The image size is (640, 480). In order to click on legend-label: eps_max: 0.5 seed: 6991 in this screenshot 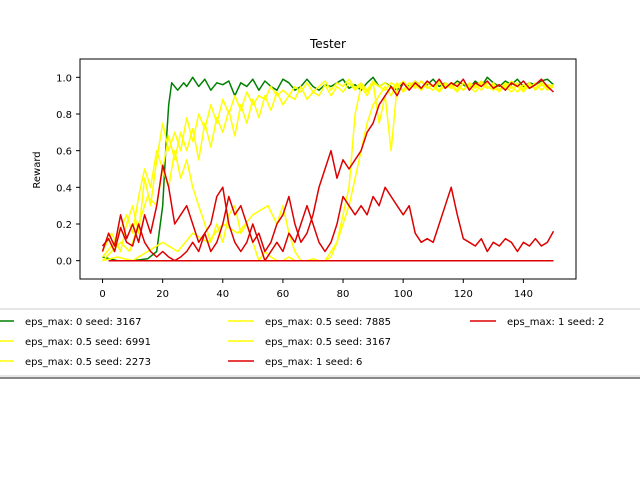, I will do `click(88, 342)`.